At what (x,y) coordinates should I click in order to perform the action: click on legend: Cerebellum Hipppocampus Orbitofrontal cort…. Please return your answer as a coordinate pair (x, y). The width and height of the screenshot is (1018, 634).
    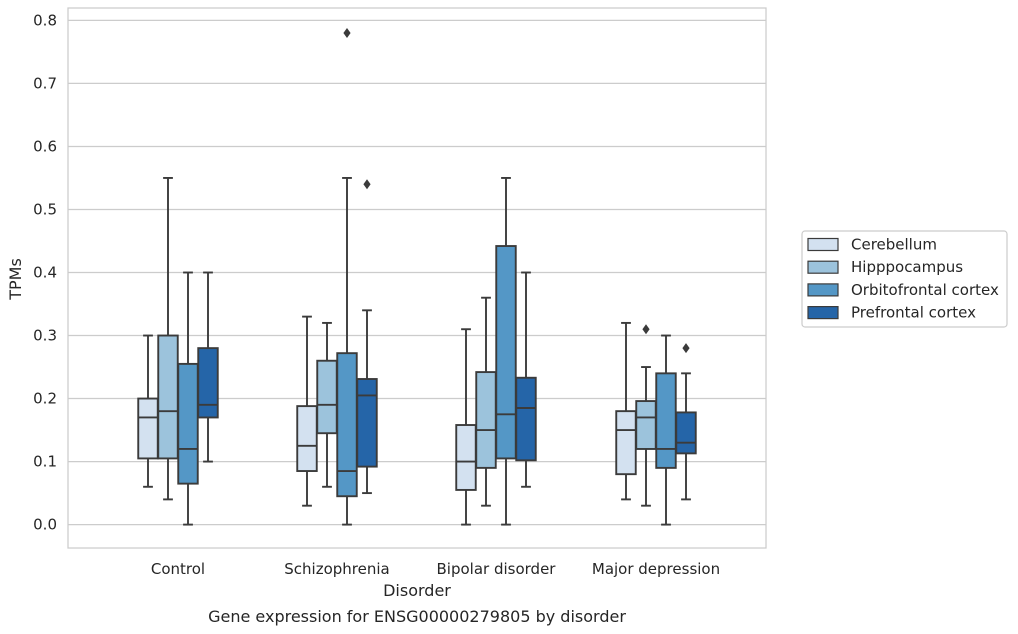
    Looking at the image, I should click on (904, 279).